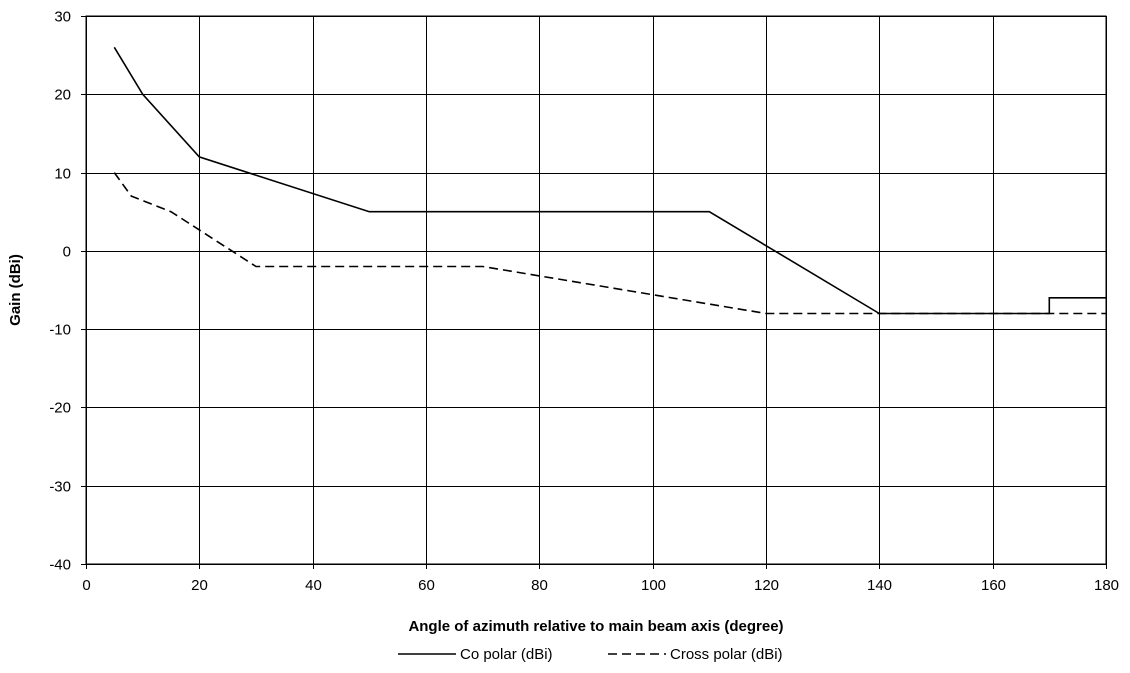 Image resolution: width=1130 pixels, height=673 pixels. I want to click on legend-label: Co polar (dBi), so click(506, 654).